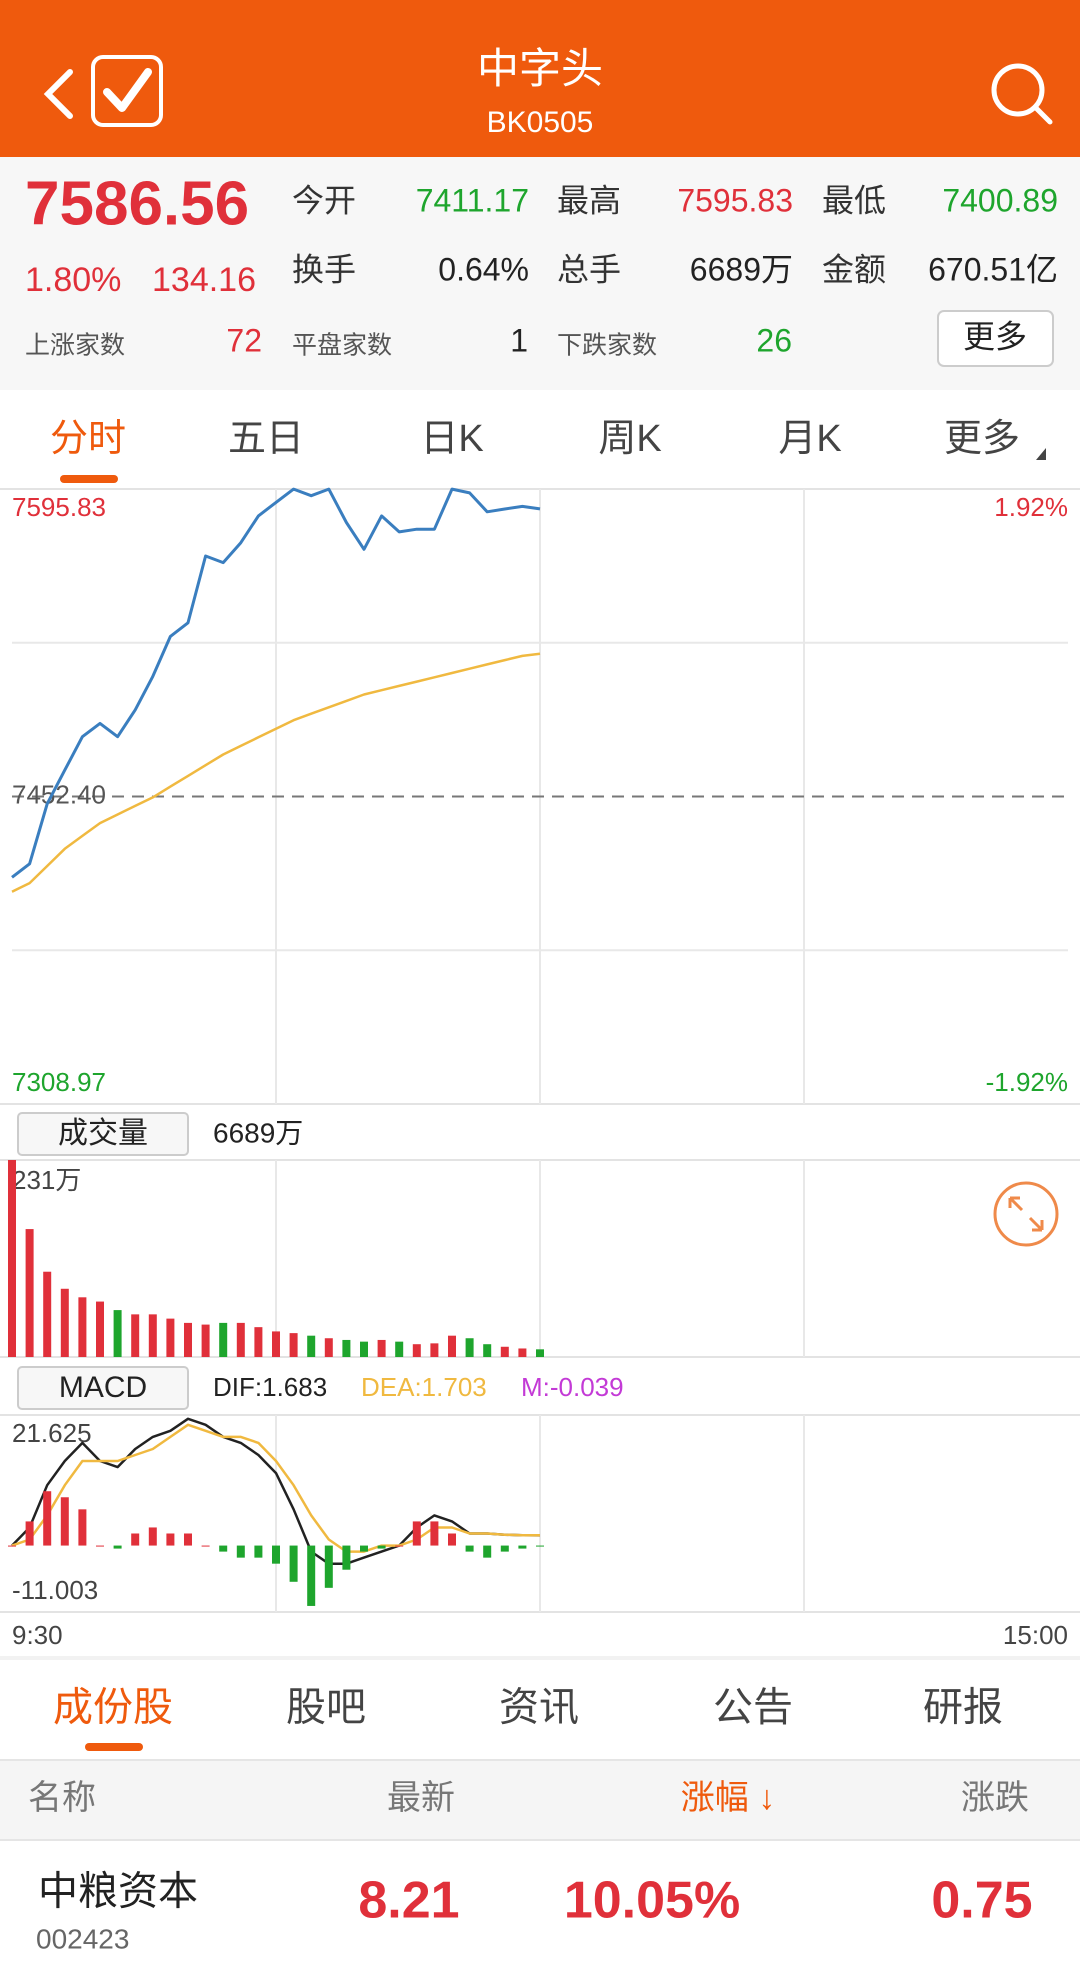 This screenshot has height=1967, width=1080. What do you see at coordinates (629, 439) in the screenshot?
I see `chart-tab: 周K` at bounding box center [629, 439].